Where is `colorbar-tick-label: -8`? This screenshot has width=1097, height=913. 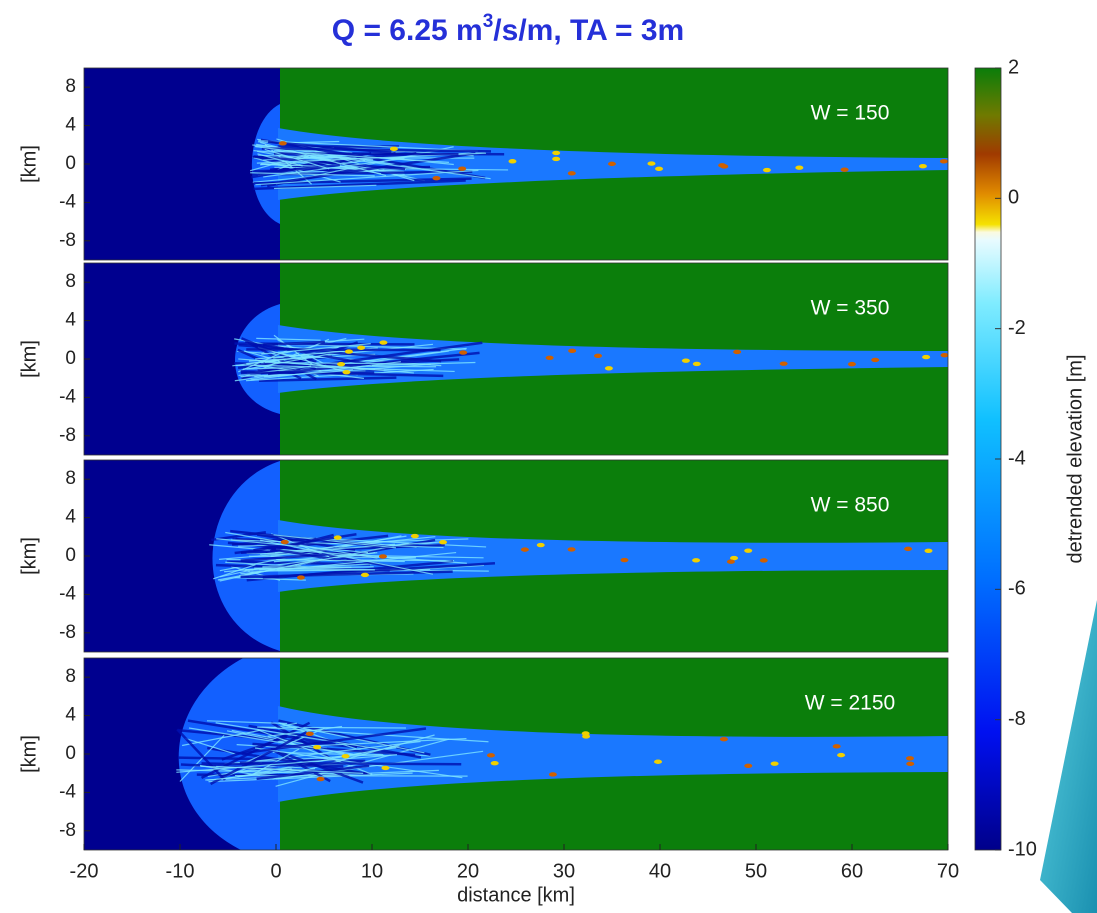
colorbar-tick-label: -8 is located at coordinates (1017, 719).